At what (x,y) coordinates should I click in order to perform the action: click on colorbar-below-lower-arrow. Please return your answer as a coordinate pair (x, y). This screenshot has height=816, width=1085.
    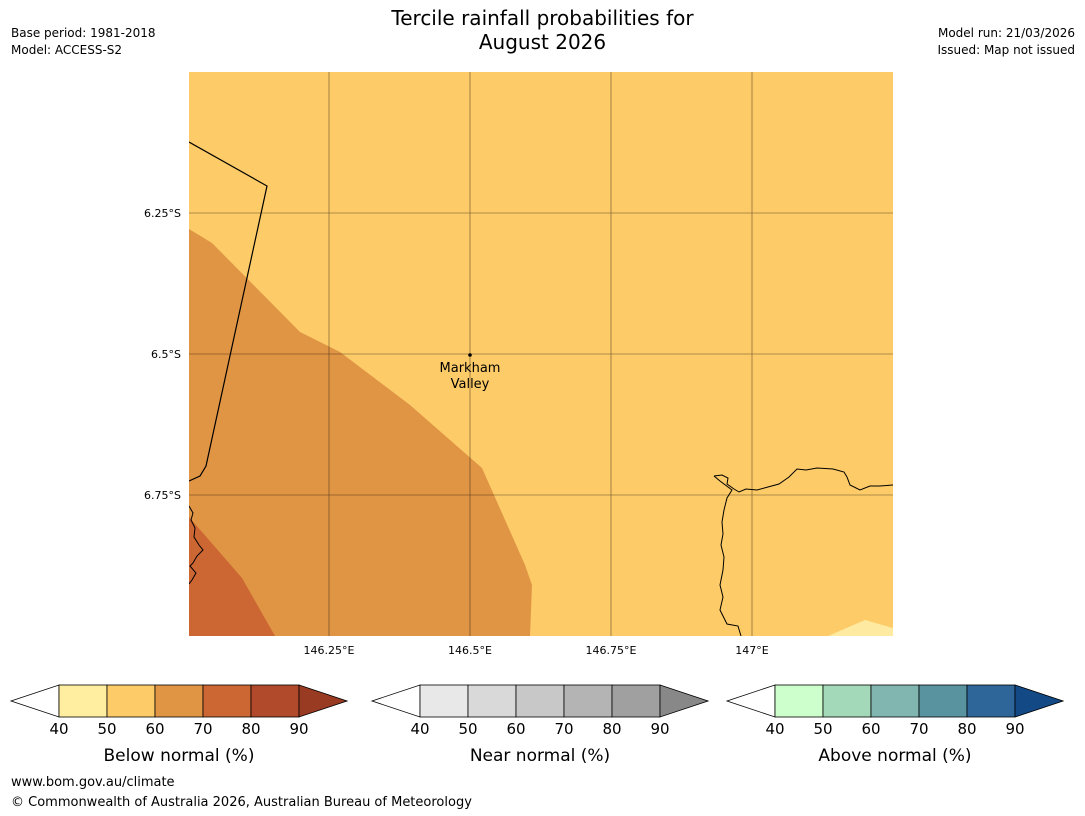
    Looking at the image, I should click on (34, 701).